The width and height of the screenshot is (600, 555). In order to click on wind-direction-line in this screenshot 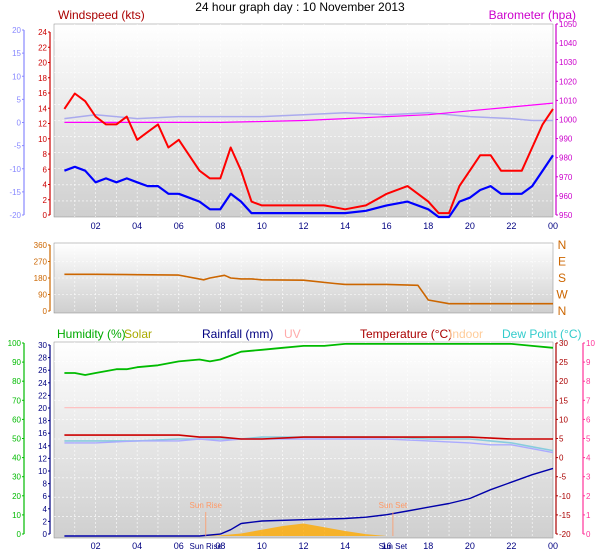, I will do `click(308, 289)`.